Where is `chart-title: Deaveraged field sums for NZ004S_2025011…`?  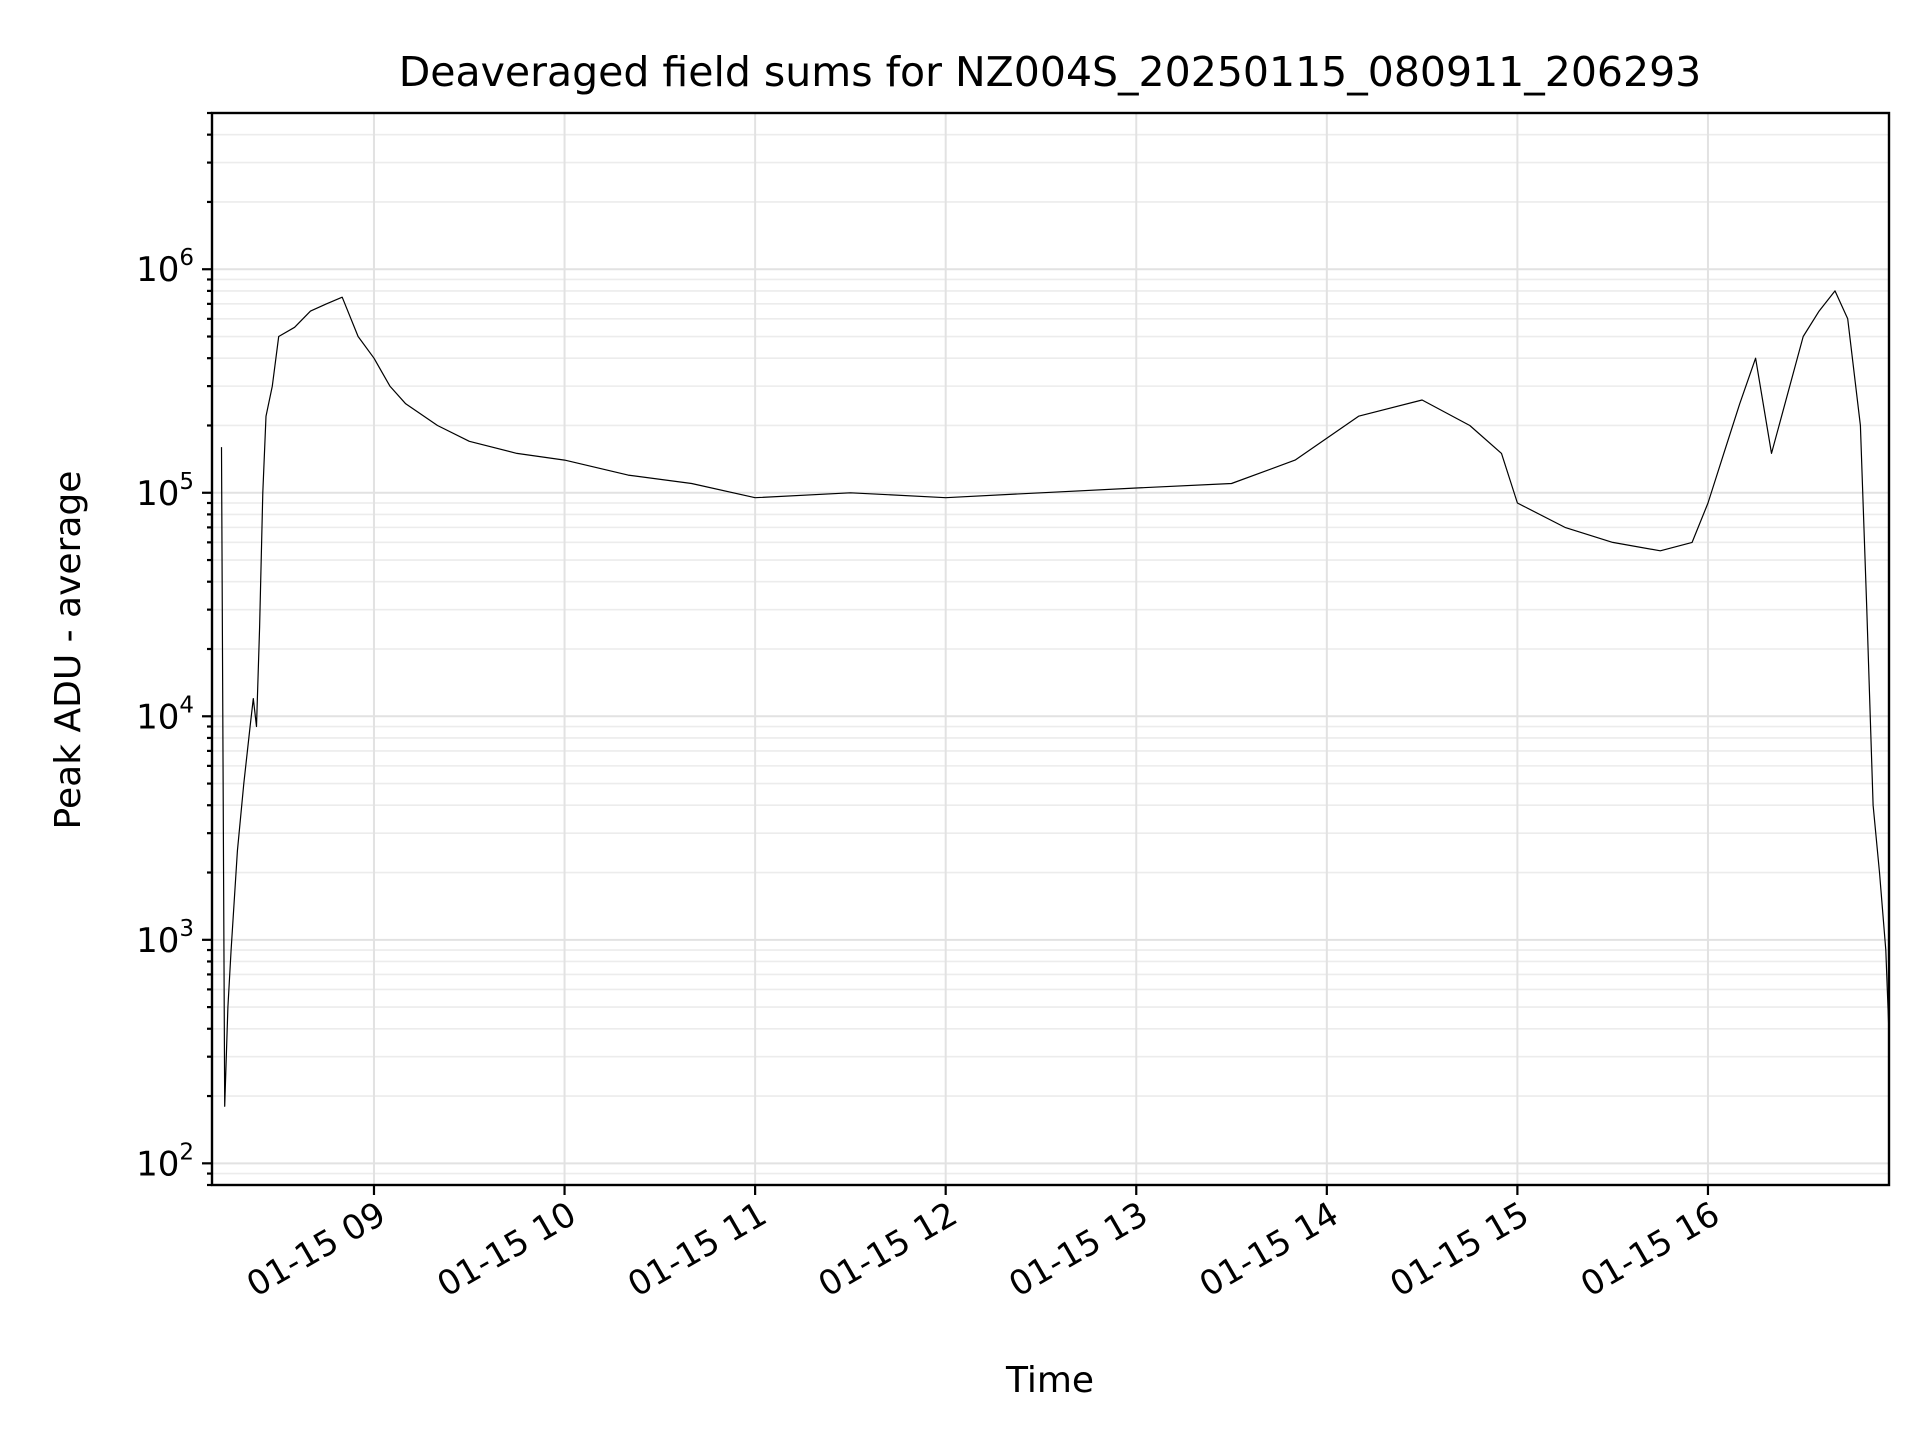 chart-title: Deaveraged field sums for NZ004S_2025011… is located at coordinates (1050, 72).